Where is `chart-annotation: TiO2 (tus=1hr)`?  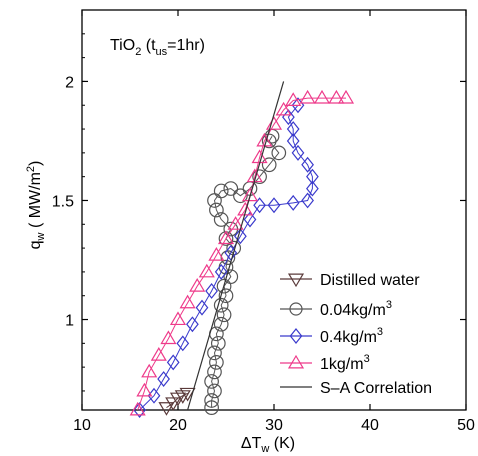 chart-annotation: TiO2 (tus=1hr) is located at coordinates (157, 47).